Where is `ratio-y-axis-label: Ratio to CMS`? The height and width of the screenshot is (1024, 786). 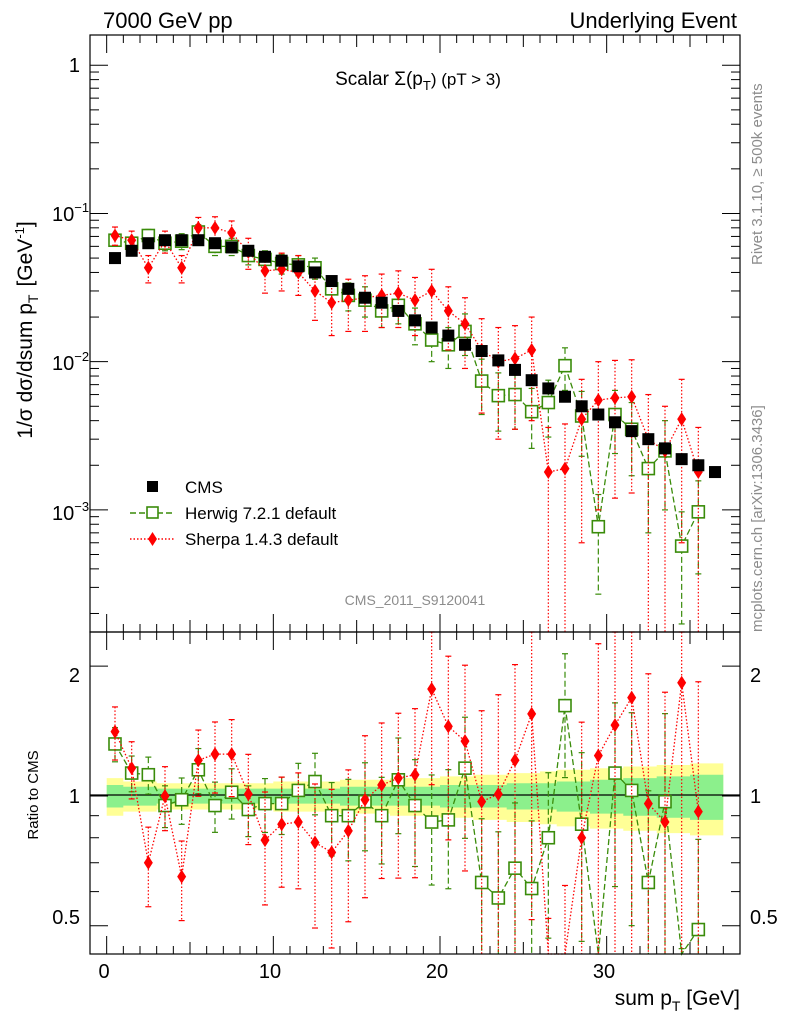
ratio-y-axis-label: Ratio to CMS is located at coordinates (33, 794).